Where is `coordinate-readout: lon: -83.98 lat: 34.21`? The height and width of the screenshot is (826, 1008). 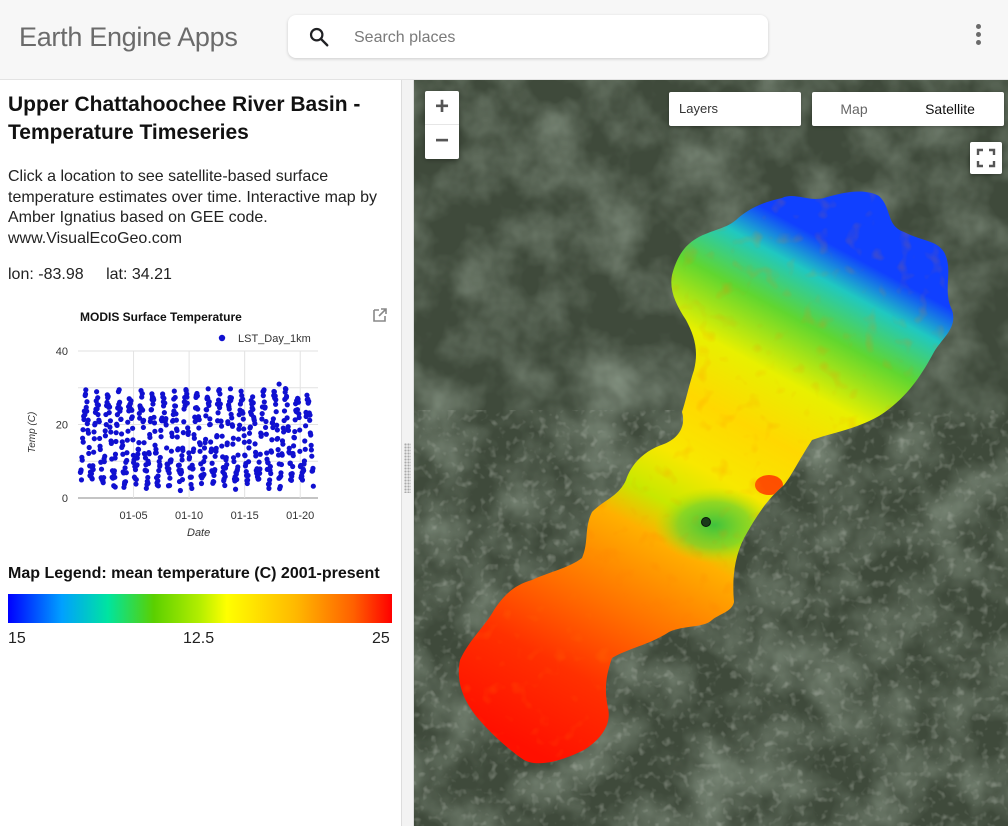
coordinate-readout: lon: -83.98 lat: 34.21 is located at coordinates (99, 275).